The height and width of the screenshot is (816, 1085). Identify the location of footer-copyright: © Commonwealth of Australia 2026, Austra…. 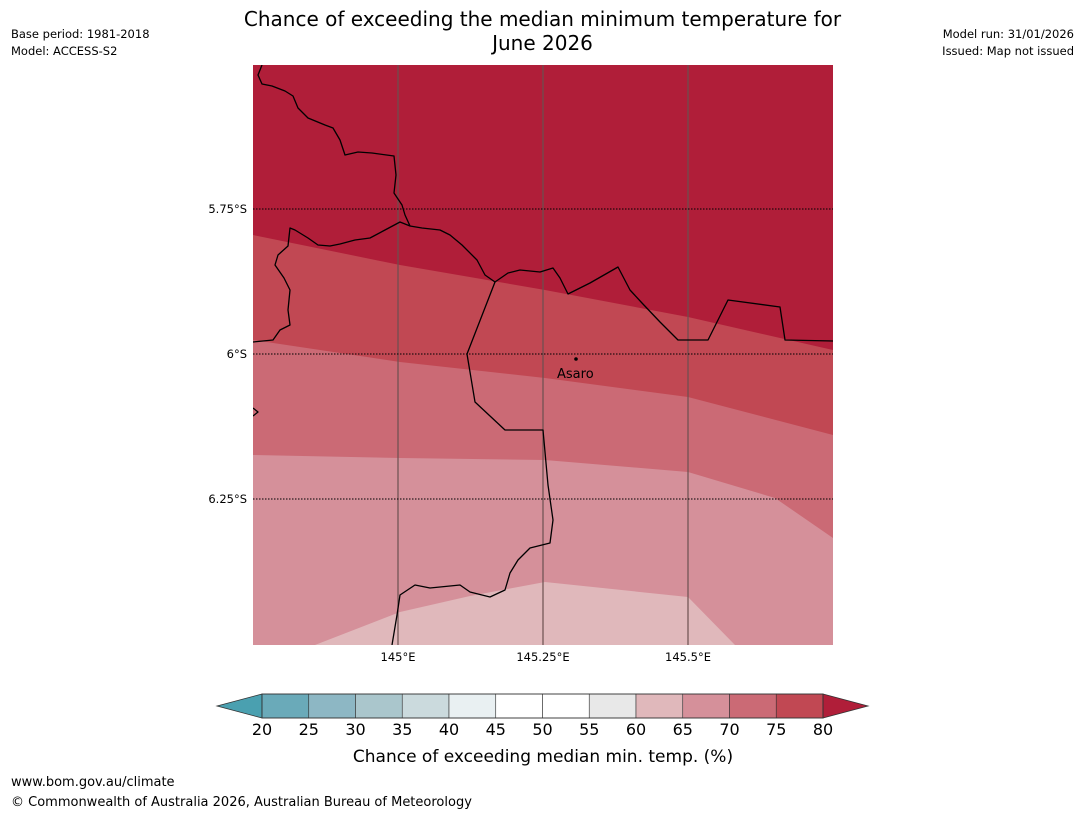
(241, 802).